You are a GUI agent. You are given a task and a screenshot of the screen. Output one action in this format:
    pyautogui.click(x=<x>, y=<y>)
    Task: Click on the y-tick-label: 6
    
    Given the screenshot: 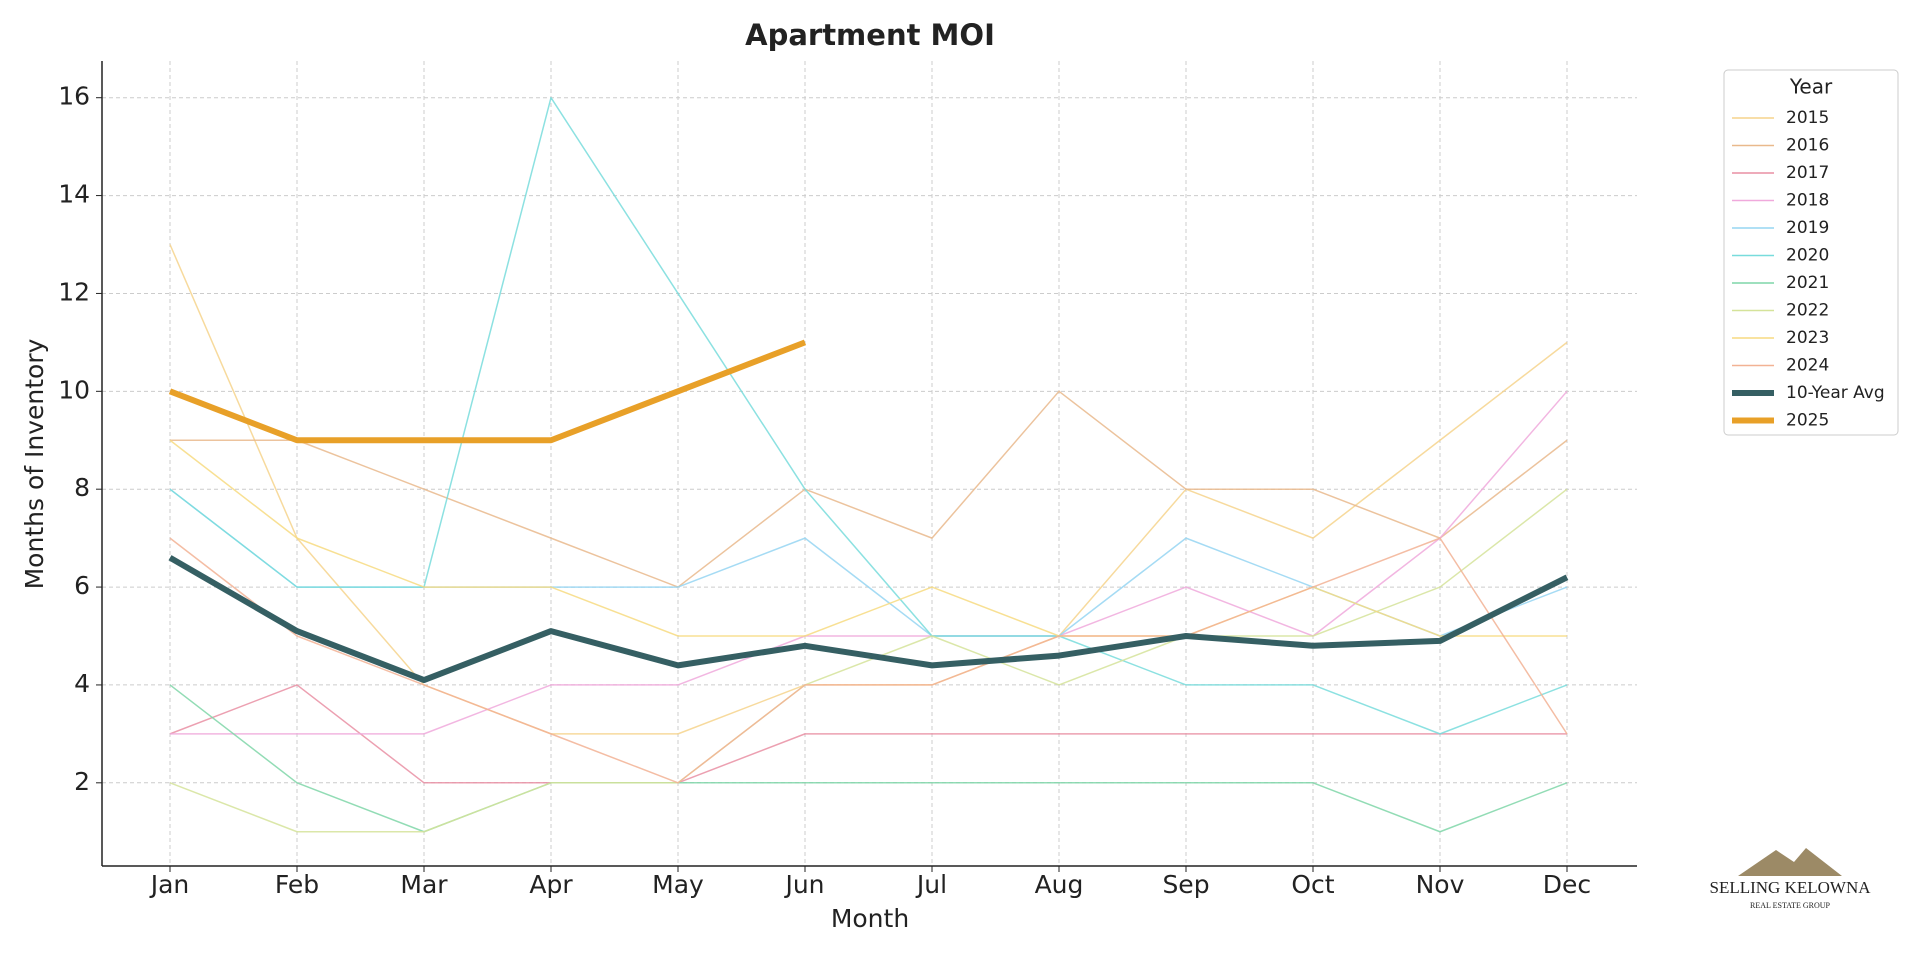 What is the action you would take?
    pyautogui.click(x=82, y=585)
    